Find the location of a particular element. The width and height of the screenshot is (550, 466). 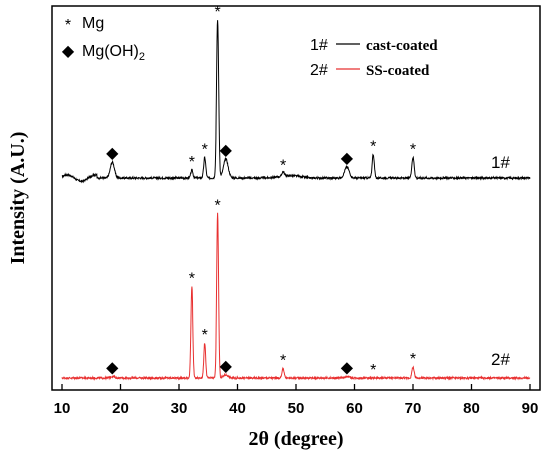

mgoh2-label: Mg(OH)2 is located at coordinates (113, 53).